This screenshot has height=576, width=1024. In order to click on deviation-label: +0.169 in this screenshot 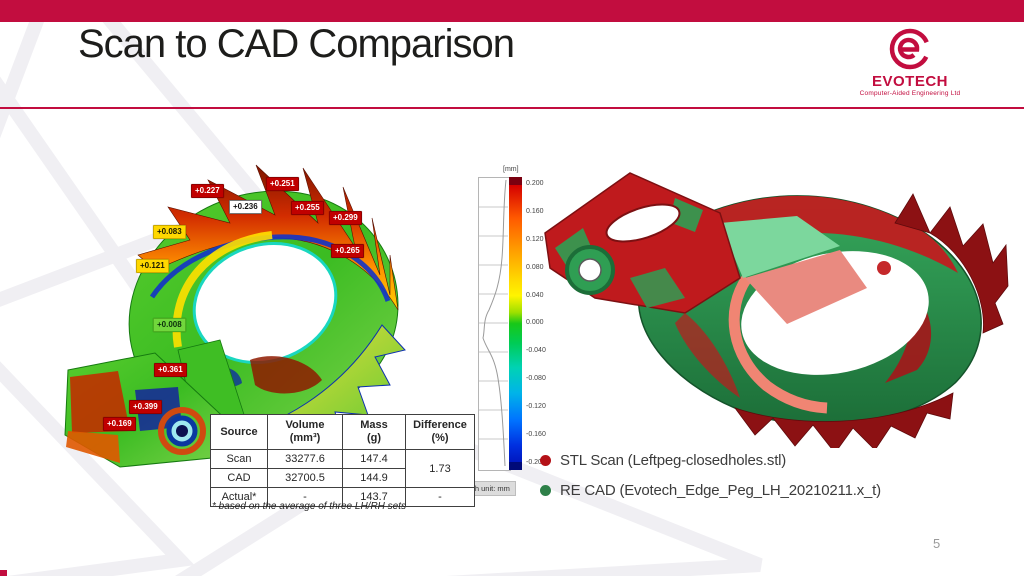, I will do `click(119, 424)`.